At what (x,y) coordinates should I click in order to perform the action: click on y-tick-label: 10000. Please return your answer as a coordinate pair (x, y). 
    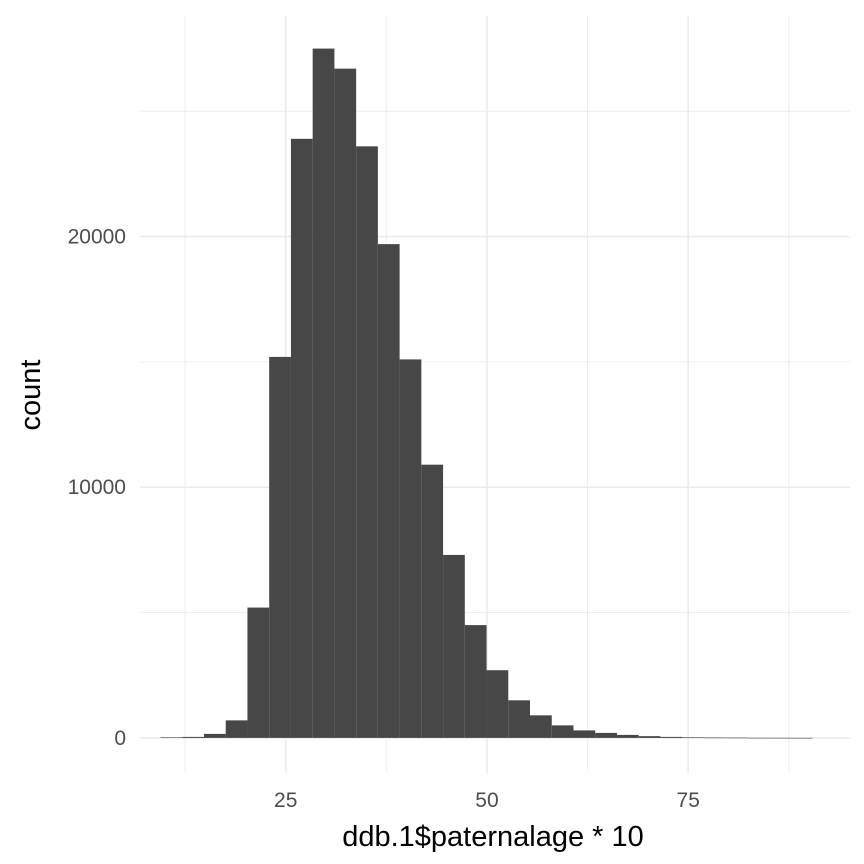
    Looking at the image, I should click on (97, 487).